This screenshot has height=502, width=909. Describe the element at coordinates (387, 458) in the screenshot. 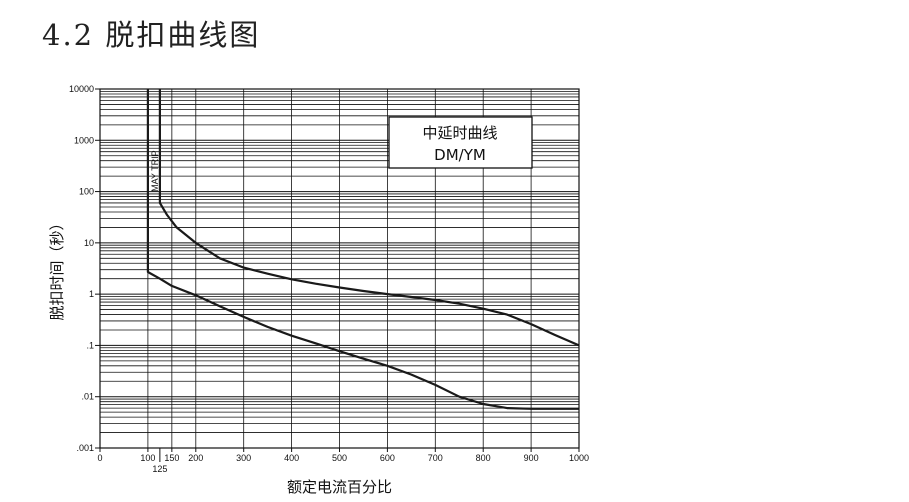

I see `x-tick-label: 600` at that location.